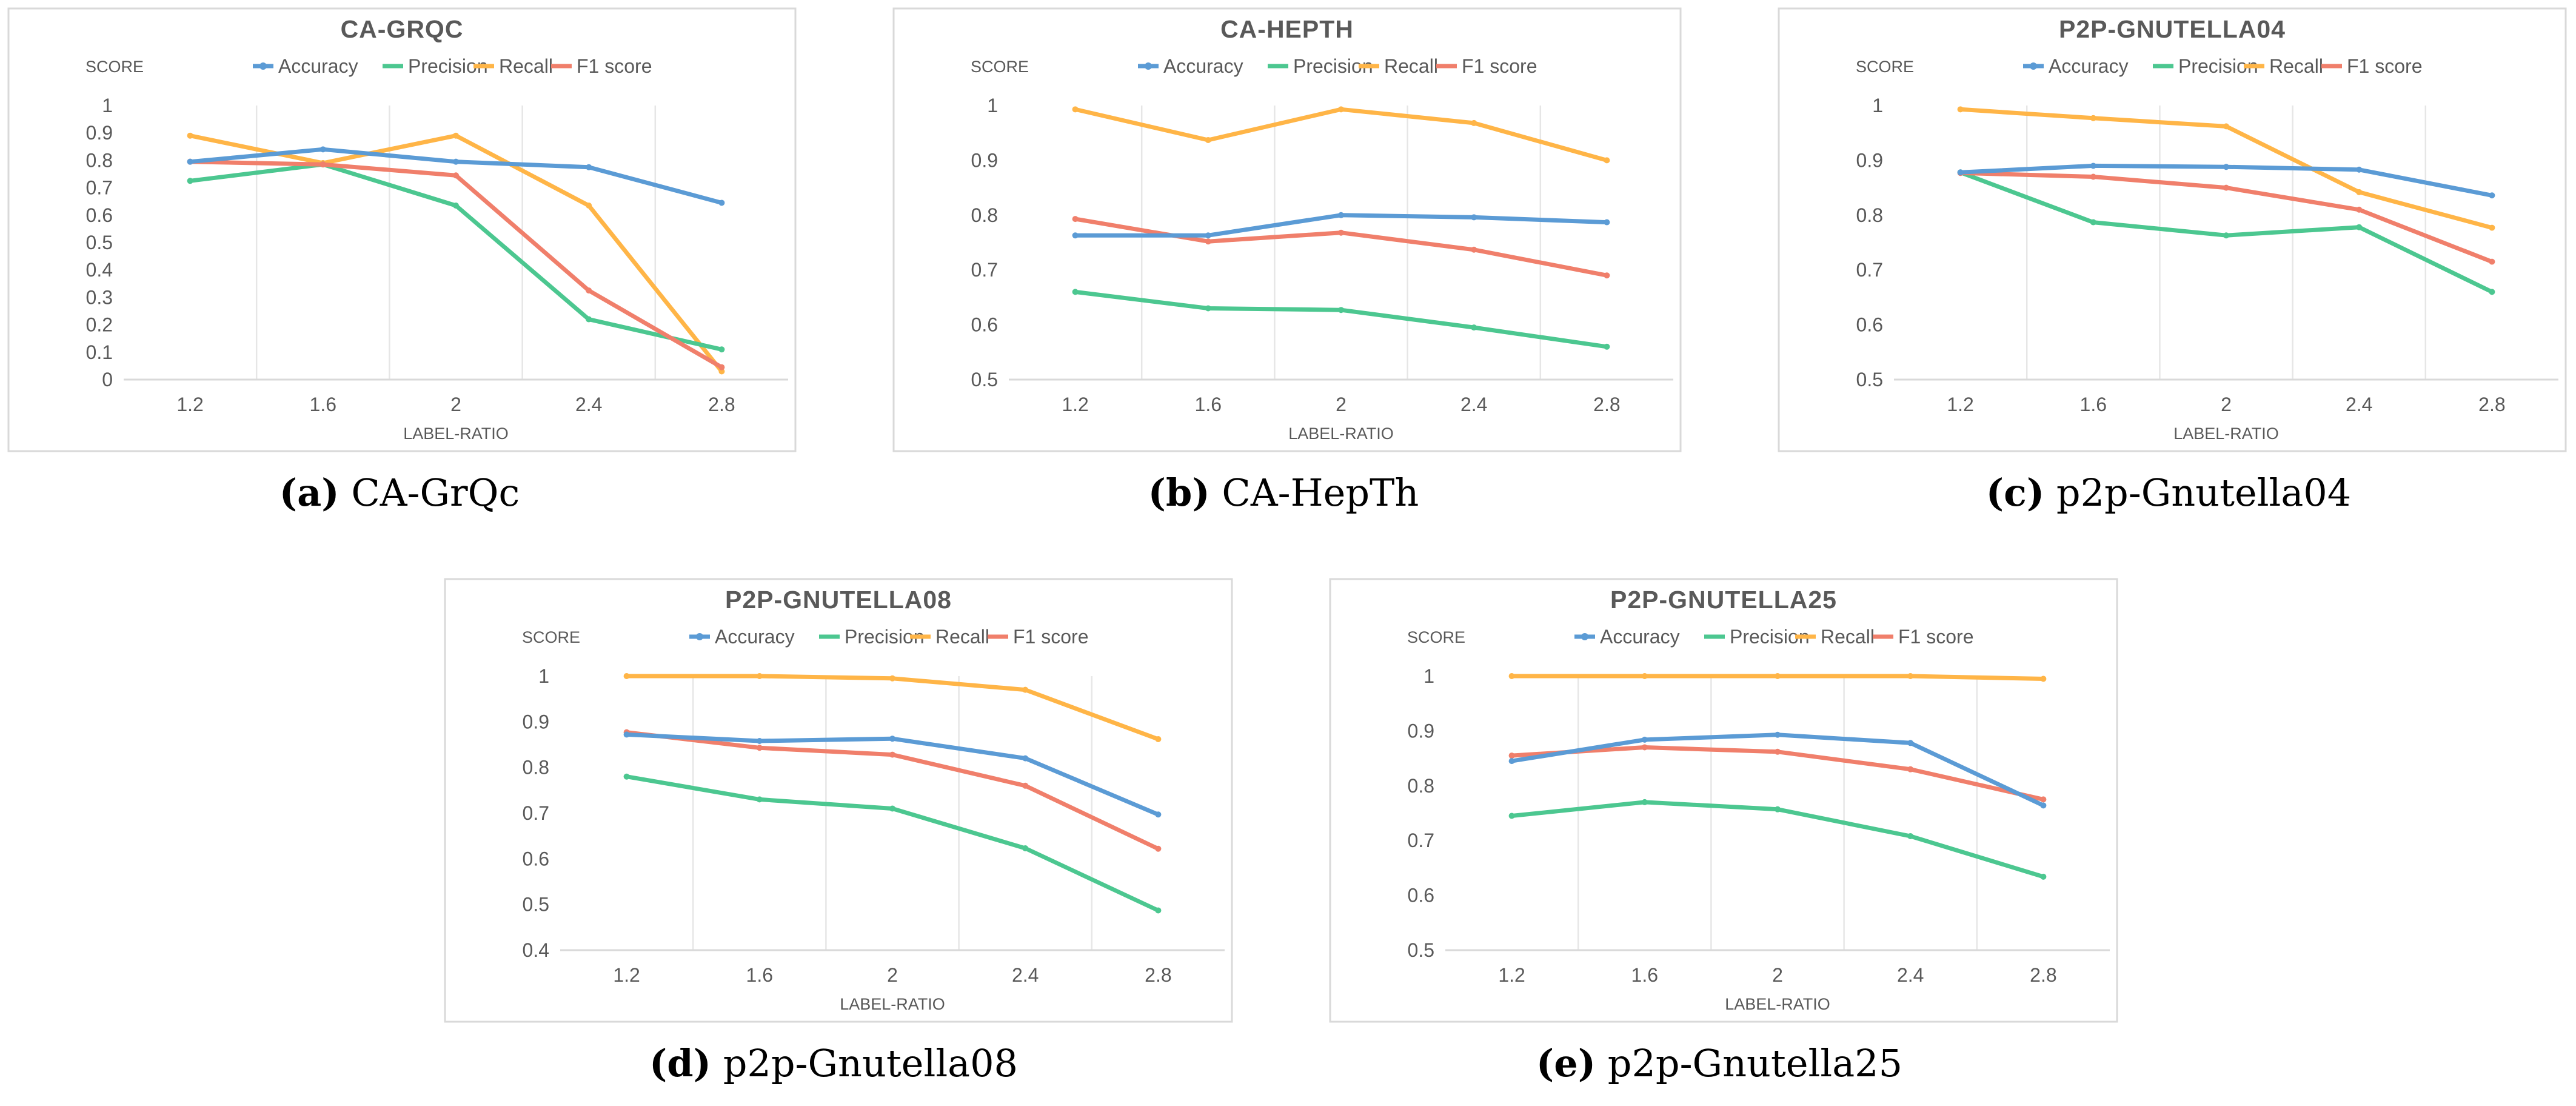 The image size is (2576, 1106). I want to click on caption-name: p2p-Gnutella08, so click(870, 1063).